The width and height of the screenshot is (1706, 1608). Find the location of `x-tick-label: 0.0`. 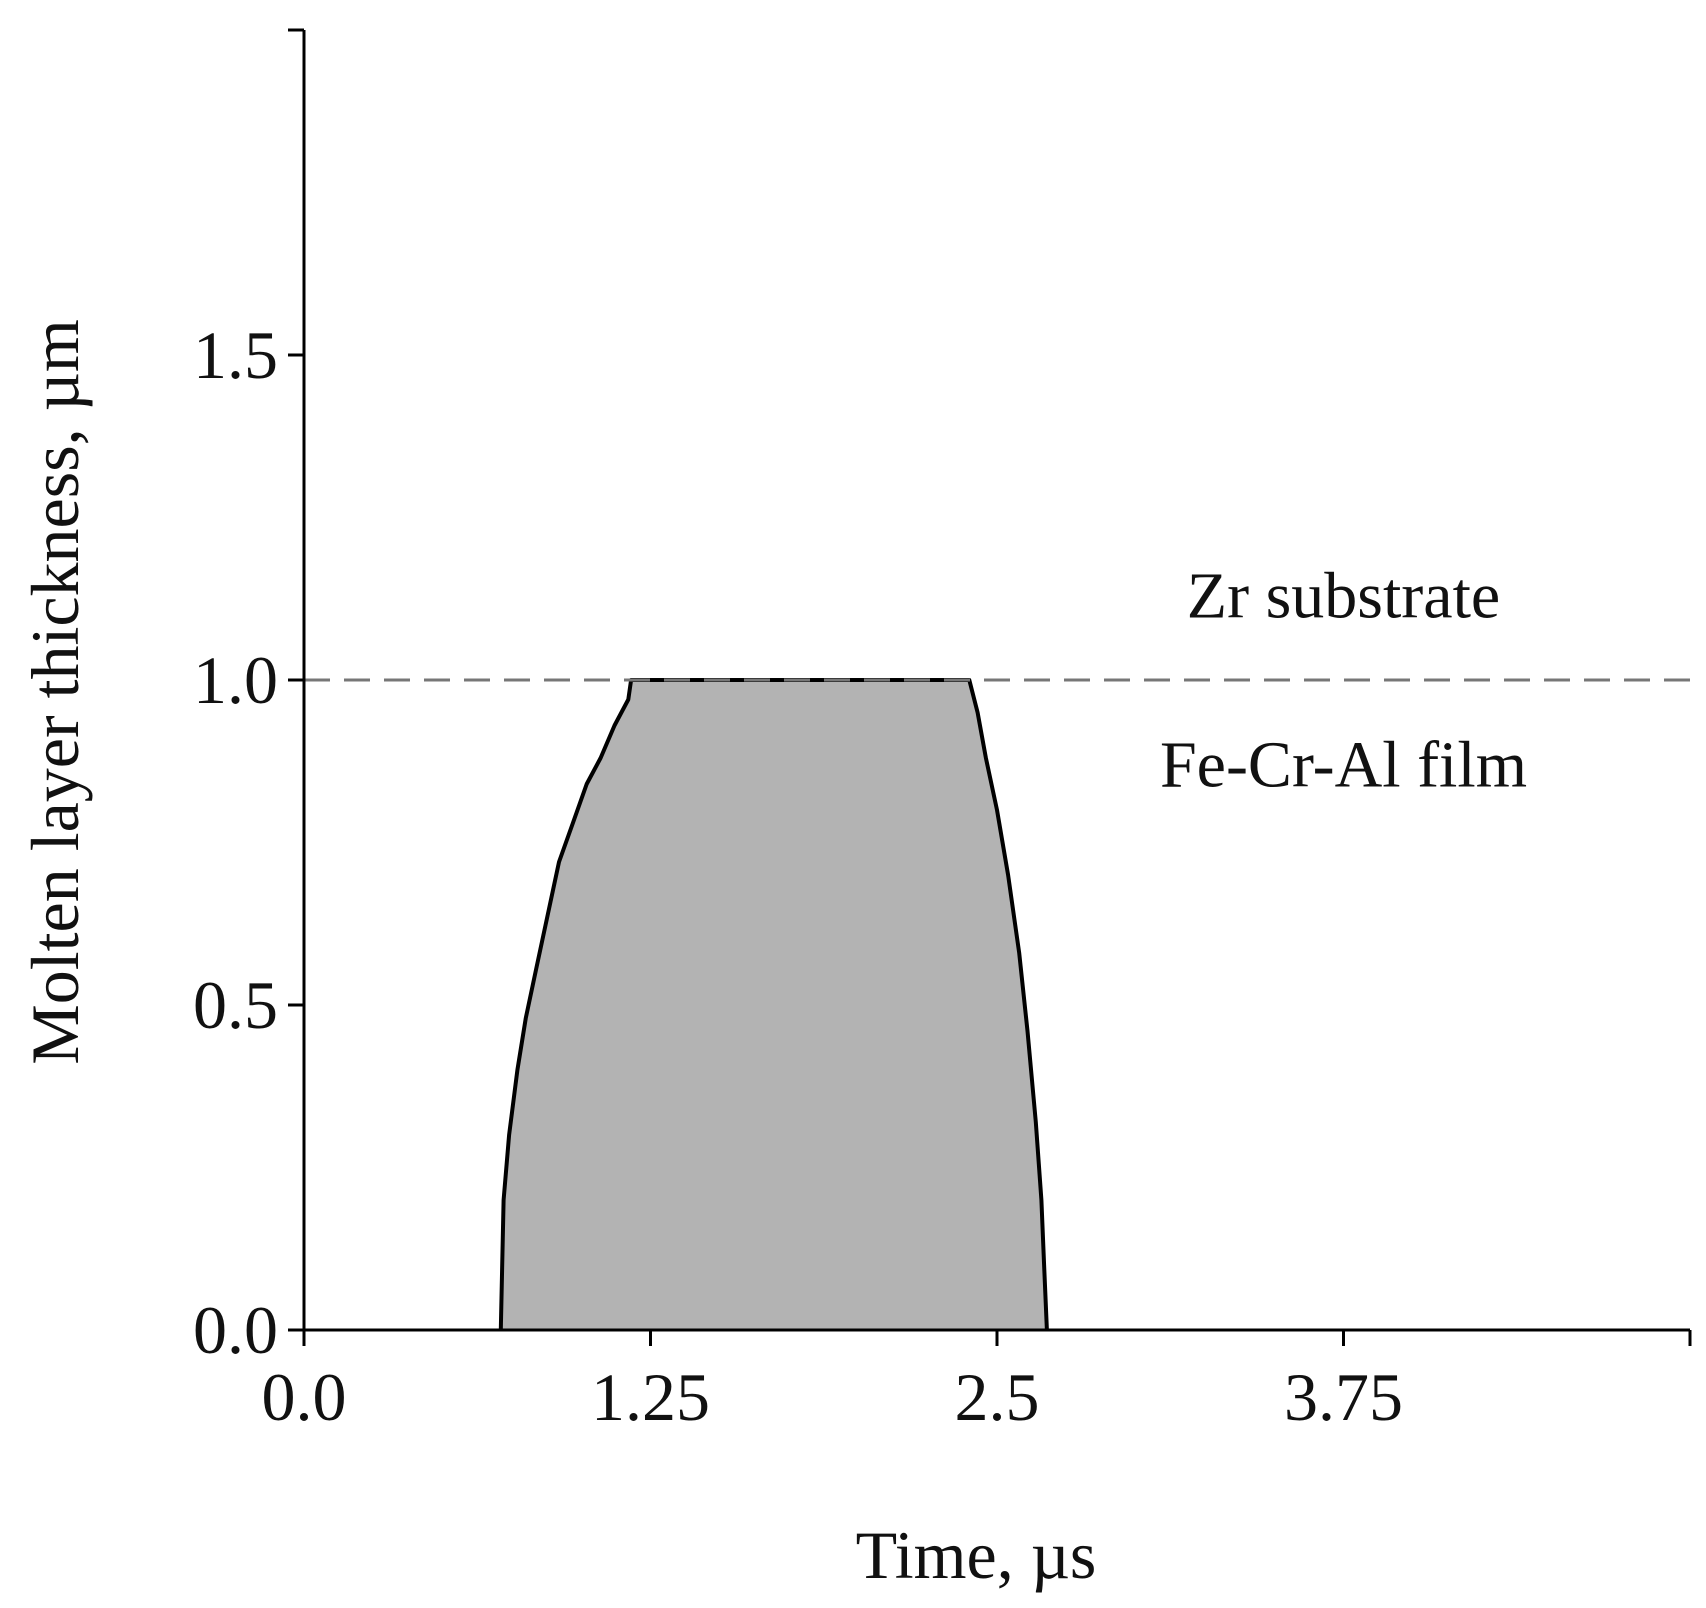

x-tick-label: 0.0 is located at coordinates (304, 1397).